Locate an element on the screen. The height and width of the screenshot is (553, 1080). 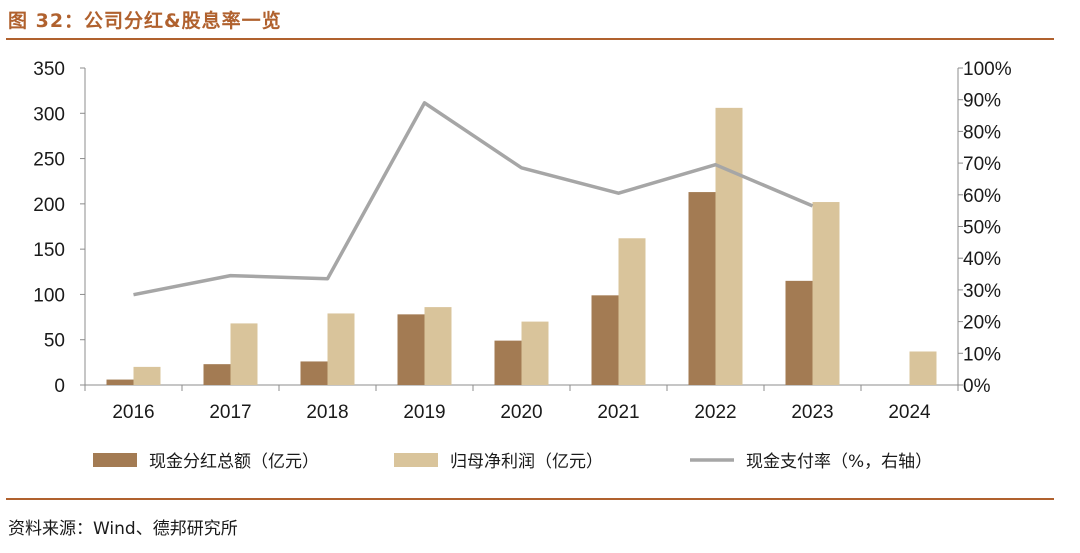
right-tick-label: 100% is located at coordinates (987, 69).